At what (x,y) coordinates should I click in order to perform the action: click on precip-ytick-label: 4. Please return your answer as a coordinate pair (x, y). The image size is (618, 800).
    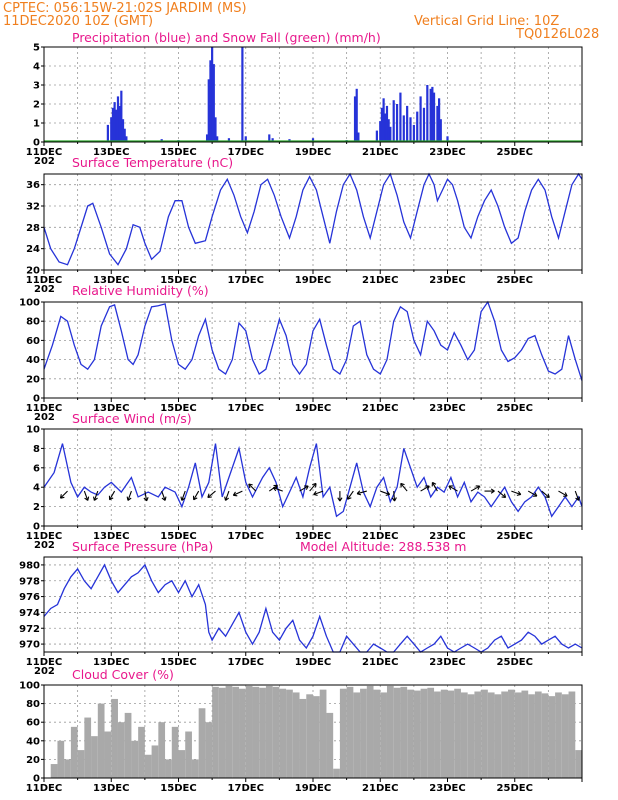
    Looking at the image, I should click on (36, 67).